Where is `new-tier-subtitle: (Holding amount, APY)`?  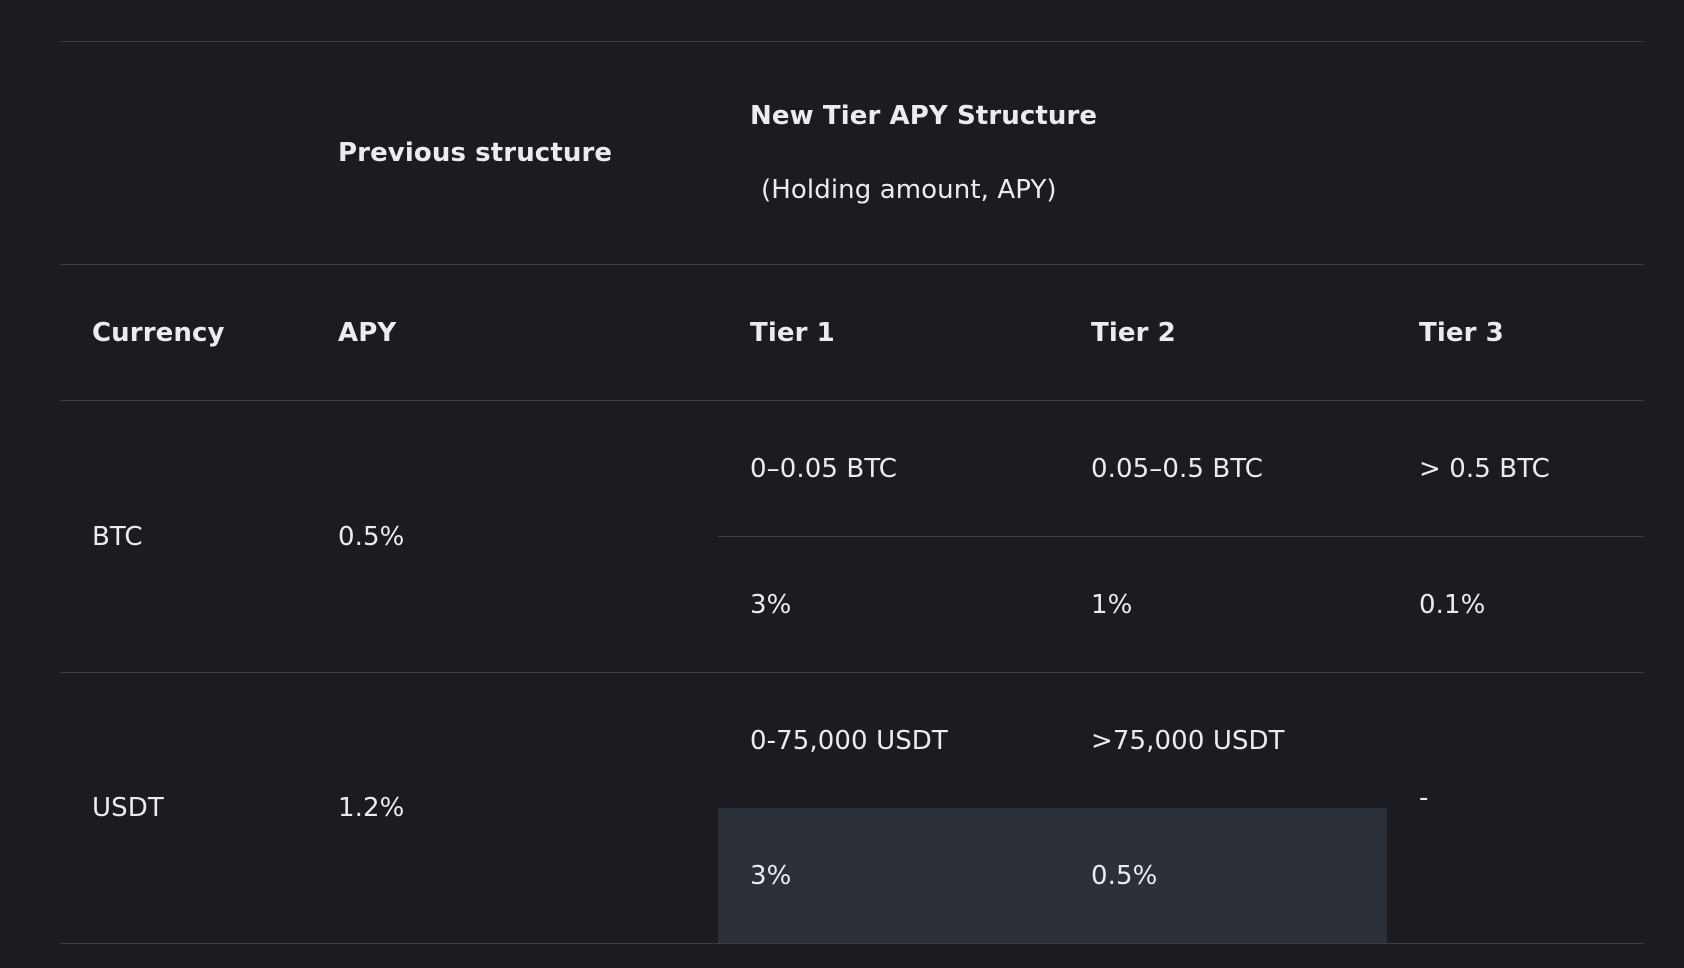
new-tier-subtitle: (Holding amount, APY) is located at coordinates (909, 190).